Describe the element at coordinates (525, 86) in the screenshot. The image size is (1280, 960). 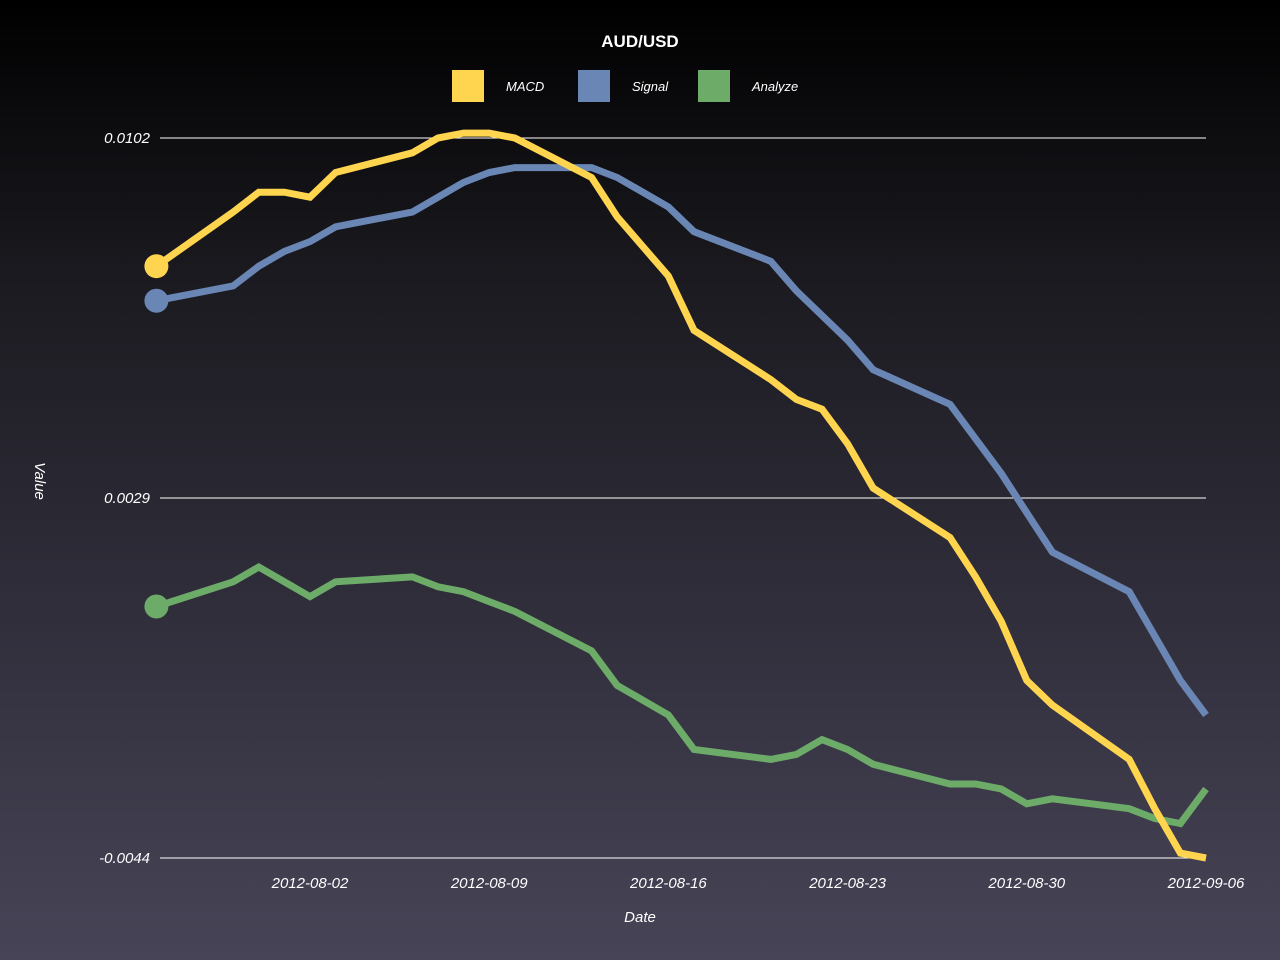
I see `legend-label-macd: MACD` at that location.